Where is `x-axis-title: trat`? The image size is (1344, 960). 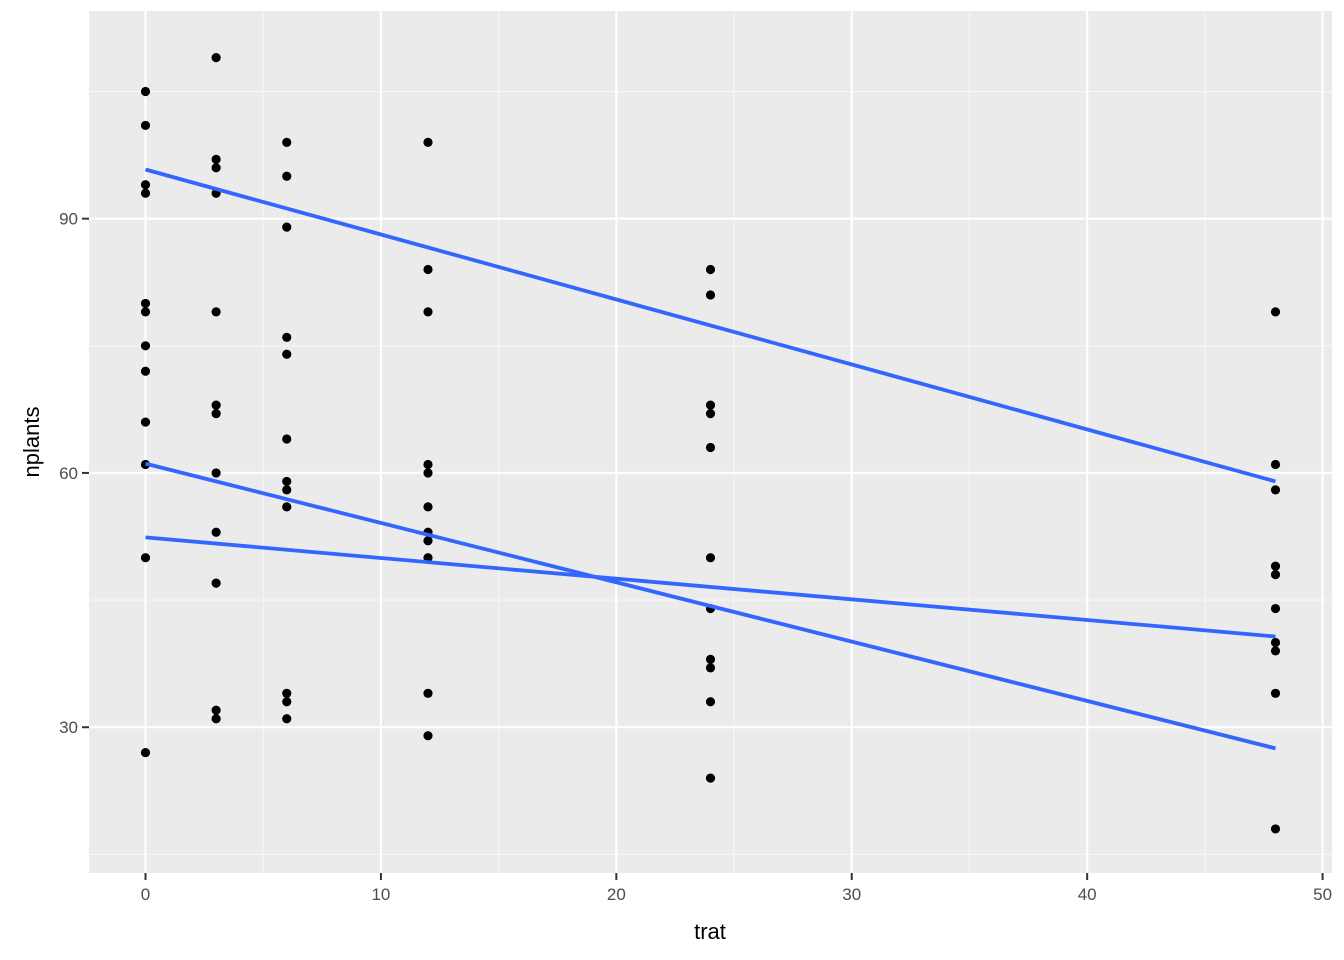 x-axis-title: trat is located at coordinates (710, 931).